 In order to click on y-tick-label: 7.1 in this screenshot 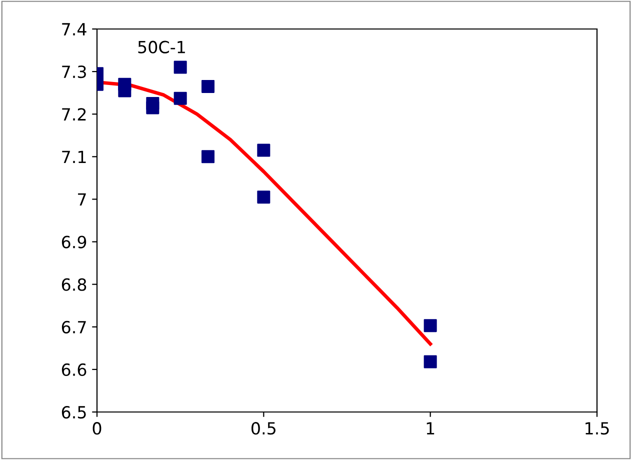, I will do `click(74, 156)`.